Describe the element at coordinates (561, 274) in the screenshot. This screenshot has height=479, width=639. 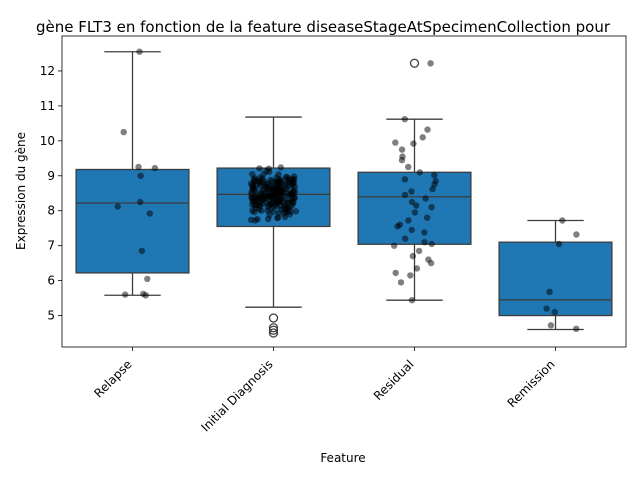
I see `points-remission` at that location.